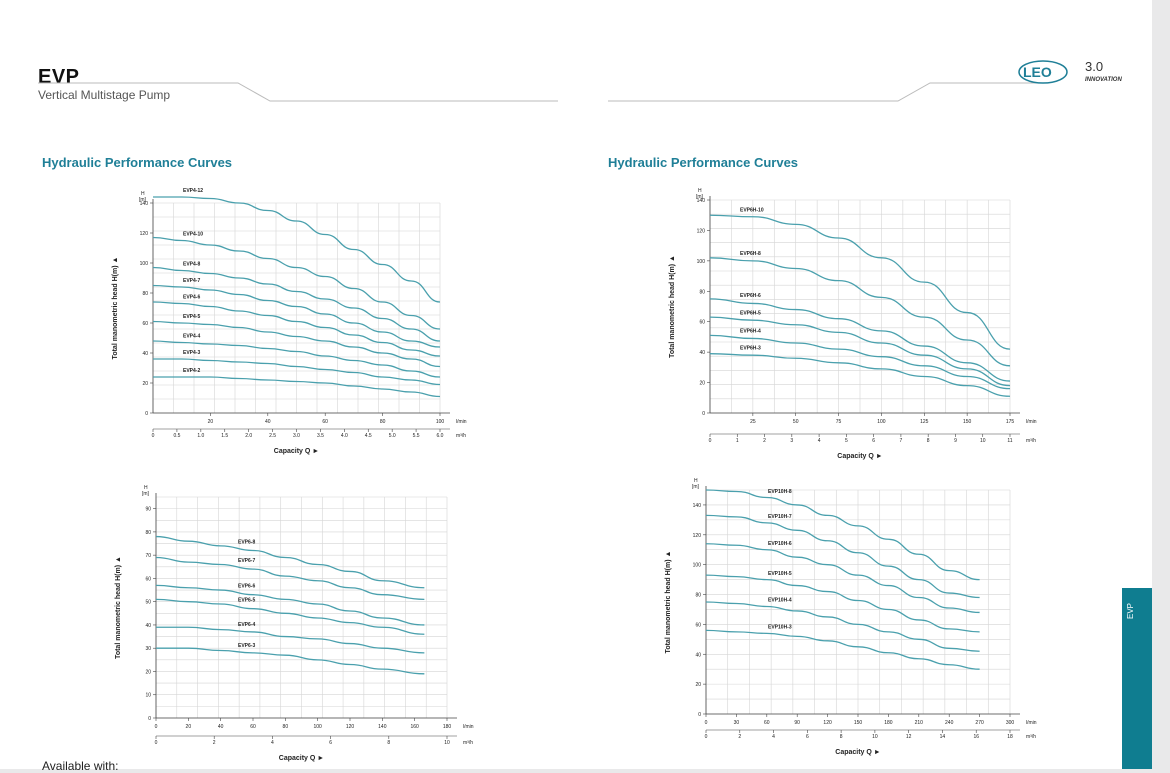 This screenshot has height=773, width=1170. Describe the element at coordinates (191, 298) in the screenshot. I see `series-label: EVP4-6` at that location.